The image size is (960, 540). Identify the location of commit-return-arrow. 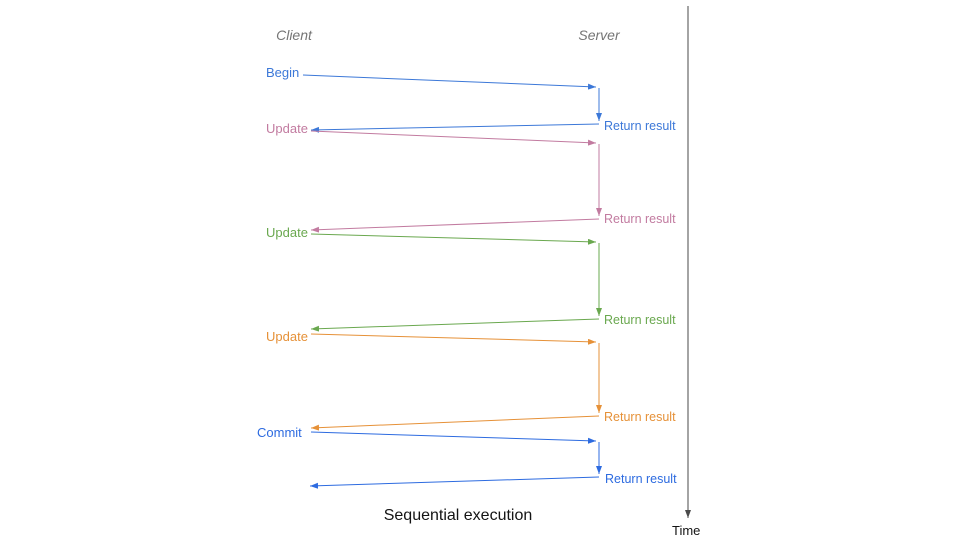
(454, 482).